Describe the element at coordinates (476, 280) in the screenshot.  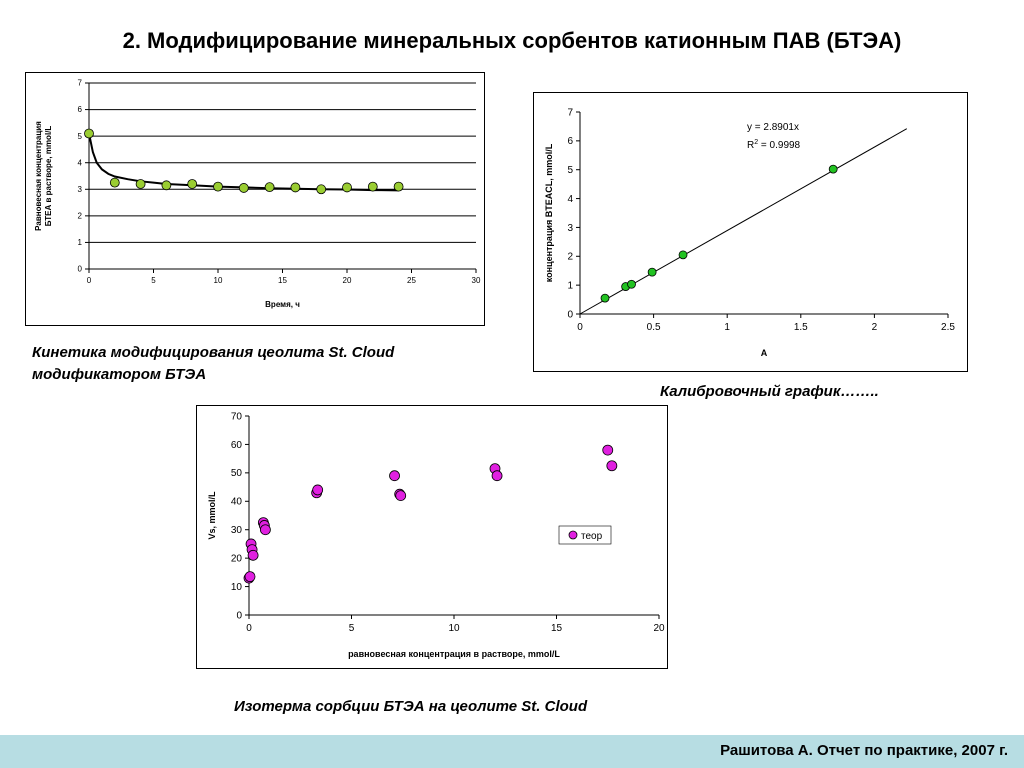
I see `x-tick-label: 30` at that location.